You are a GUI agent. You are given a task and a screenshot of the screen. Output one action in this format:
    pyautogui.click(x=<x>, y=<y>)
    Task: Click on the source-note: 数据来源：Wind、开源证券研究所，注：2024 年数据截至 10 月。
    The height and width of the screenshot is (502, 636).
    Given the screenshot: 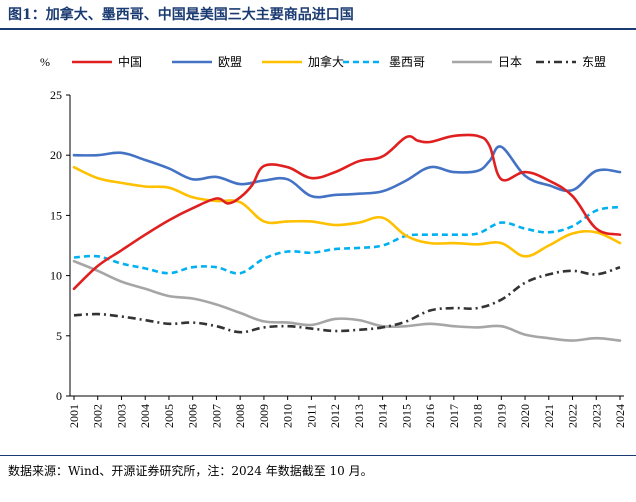 What is the action you would take?
    pyautogui.click(x=190, y=471)
    